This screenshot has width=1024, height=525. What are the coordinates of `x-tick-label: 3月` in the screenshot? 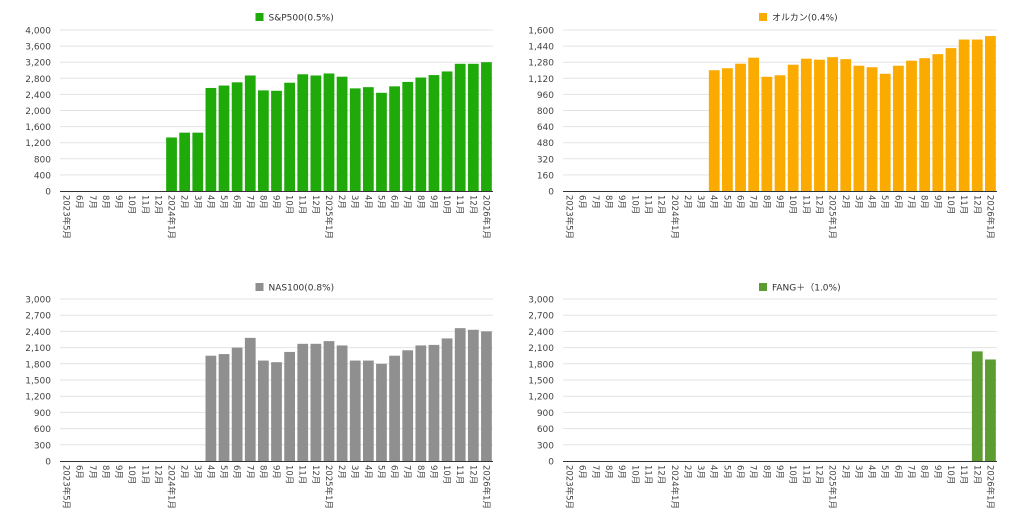 It's located at (700, 202).